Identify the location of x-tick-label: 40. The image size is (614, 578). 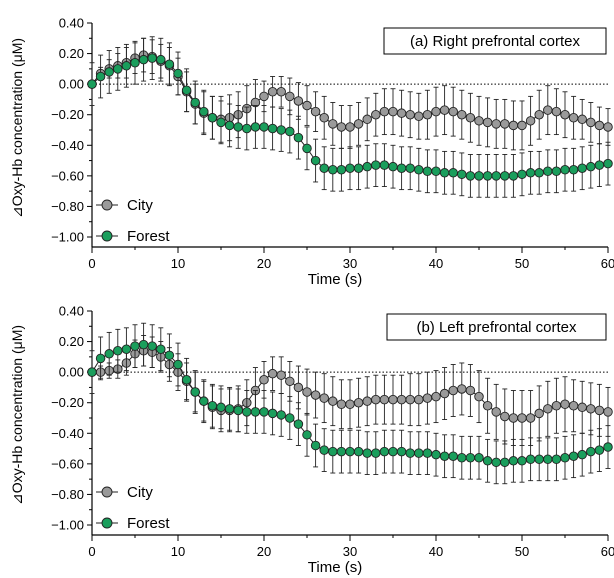
(436, 263).